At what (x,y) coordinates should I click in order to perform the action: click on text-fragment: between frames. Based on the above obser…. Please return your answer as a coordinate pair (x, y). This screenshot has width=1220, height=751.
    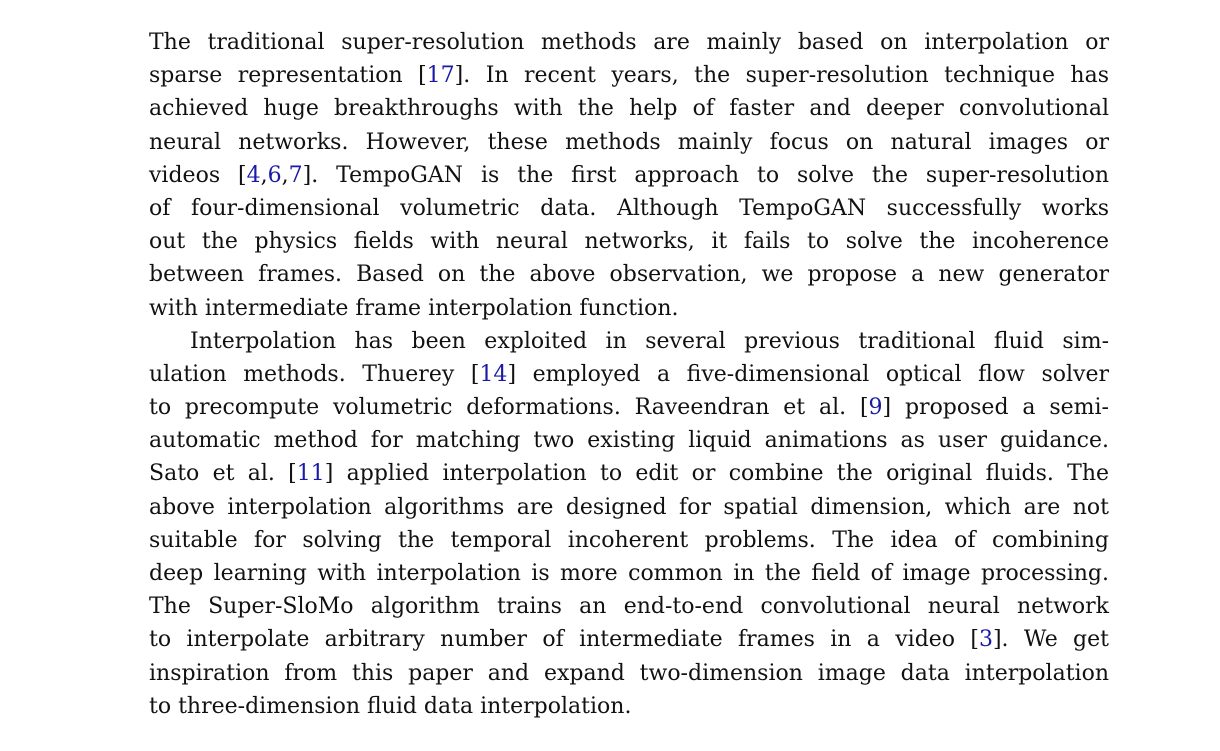
    Looking at the image, I should click on (629, 275).